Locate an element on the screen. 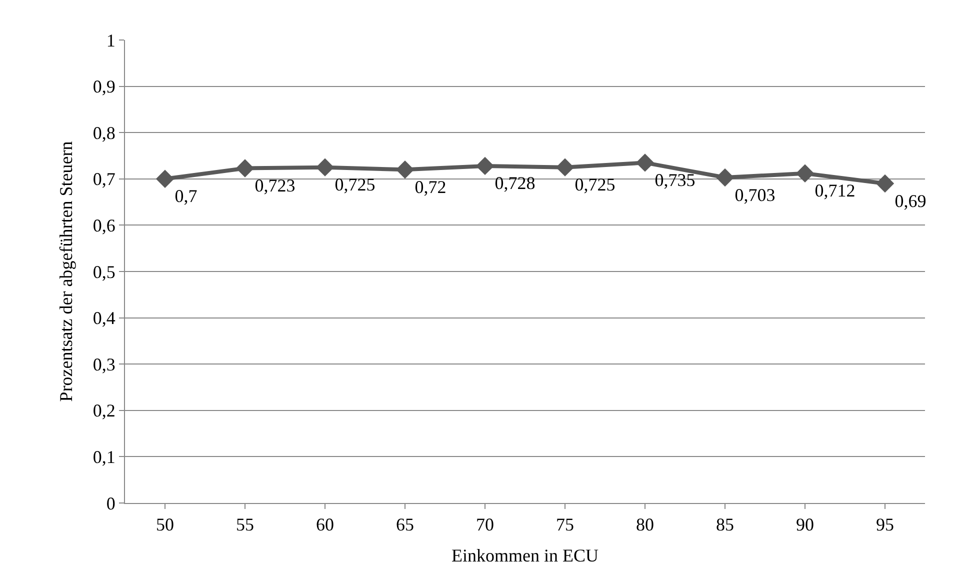 This screenshot has height=583, width=958. y-tick-label: 0,2 is located at coordinates (104, 410).